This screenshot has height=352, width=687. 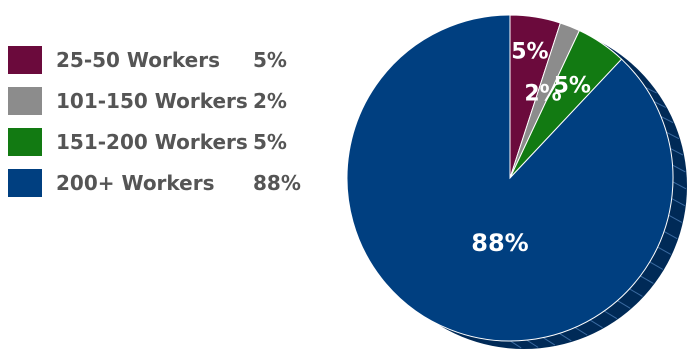 I want to click on legend-item-101-150: 101-150 Workers 2%, so click(x=168, y=107).